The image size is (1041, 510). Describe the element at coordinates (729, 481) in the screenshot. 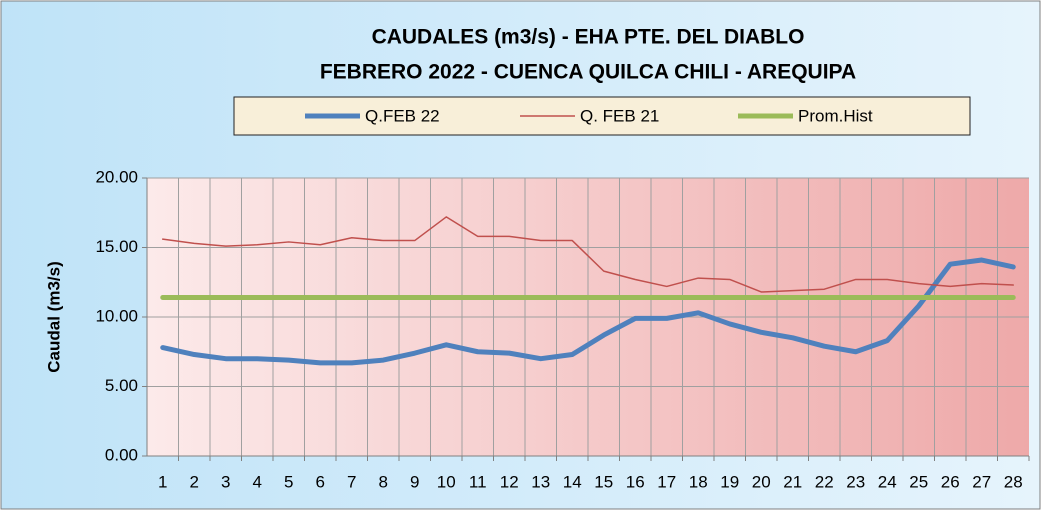

I see `x-tick-label: 19` at that location.